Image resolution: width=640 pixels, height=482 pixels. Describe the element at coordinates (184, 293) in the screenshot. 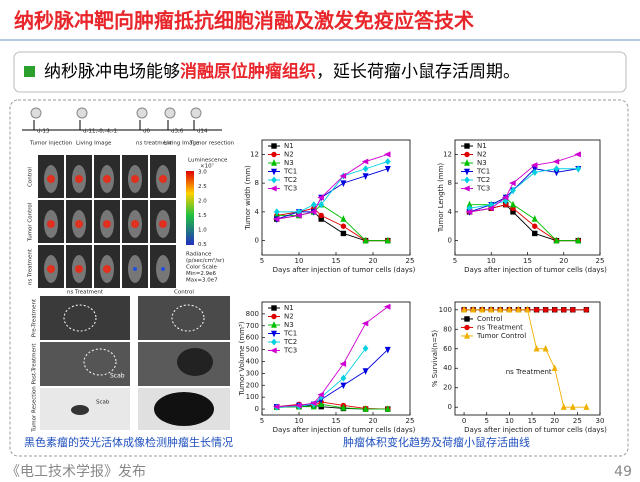

I see `column-label: Control` at that location.